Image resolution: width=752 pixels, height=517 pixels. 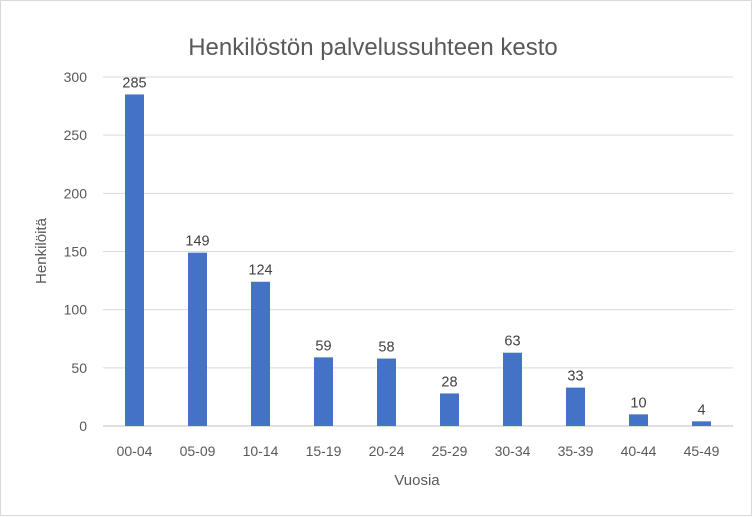 What do you see at coordinates (134, 83) in the screenshot?
I see `data-label: 285` at bounding box center [134, 83].